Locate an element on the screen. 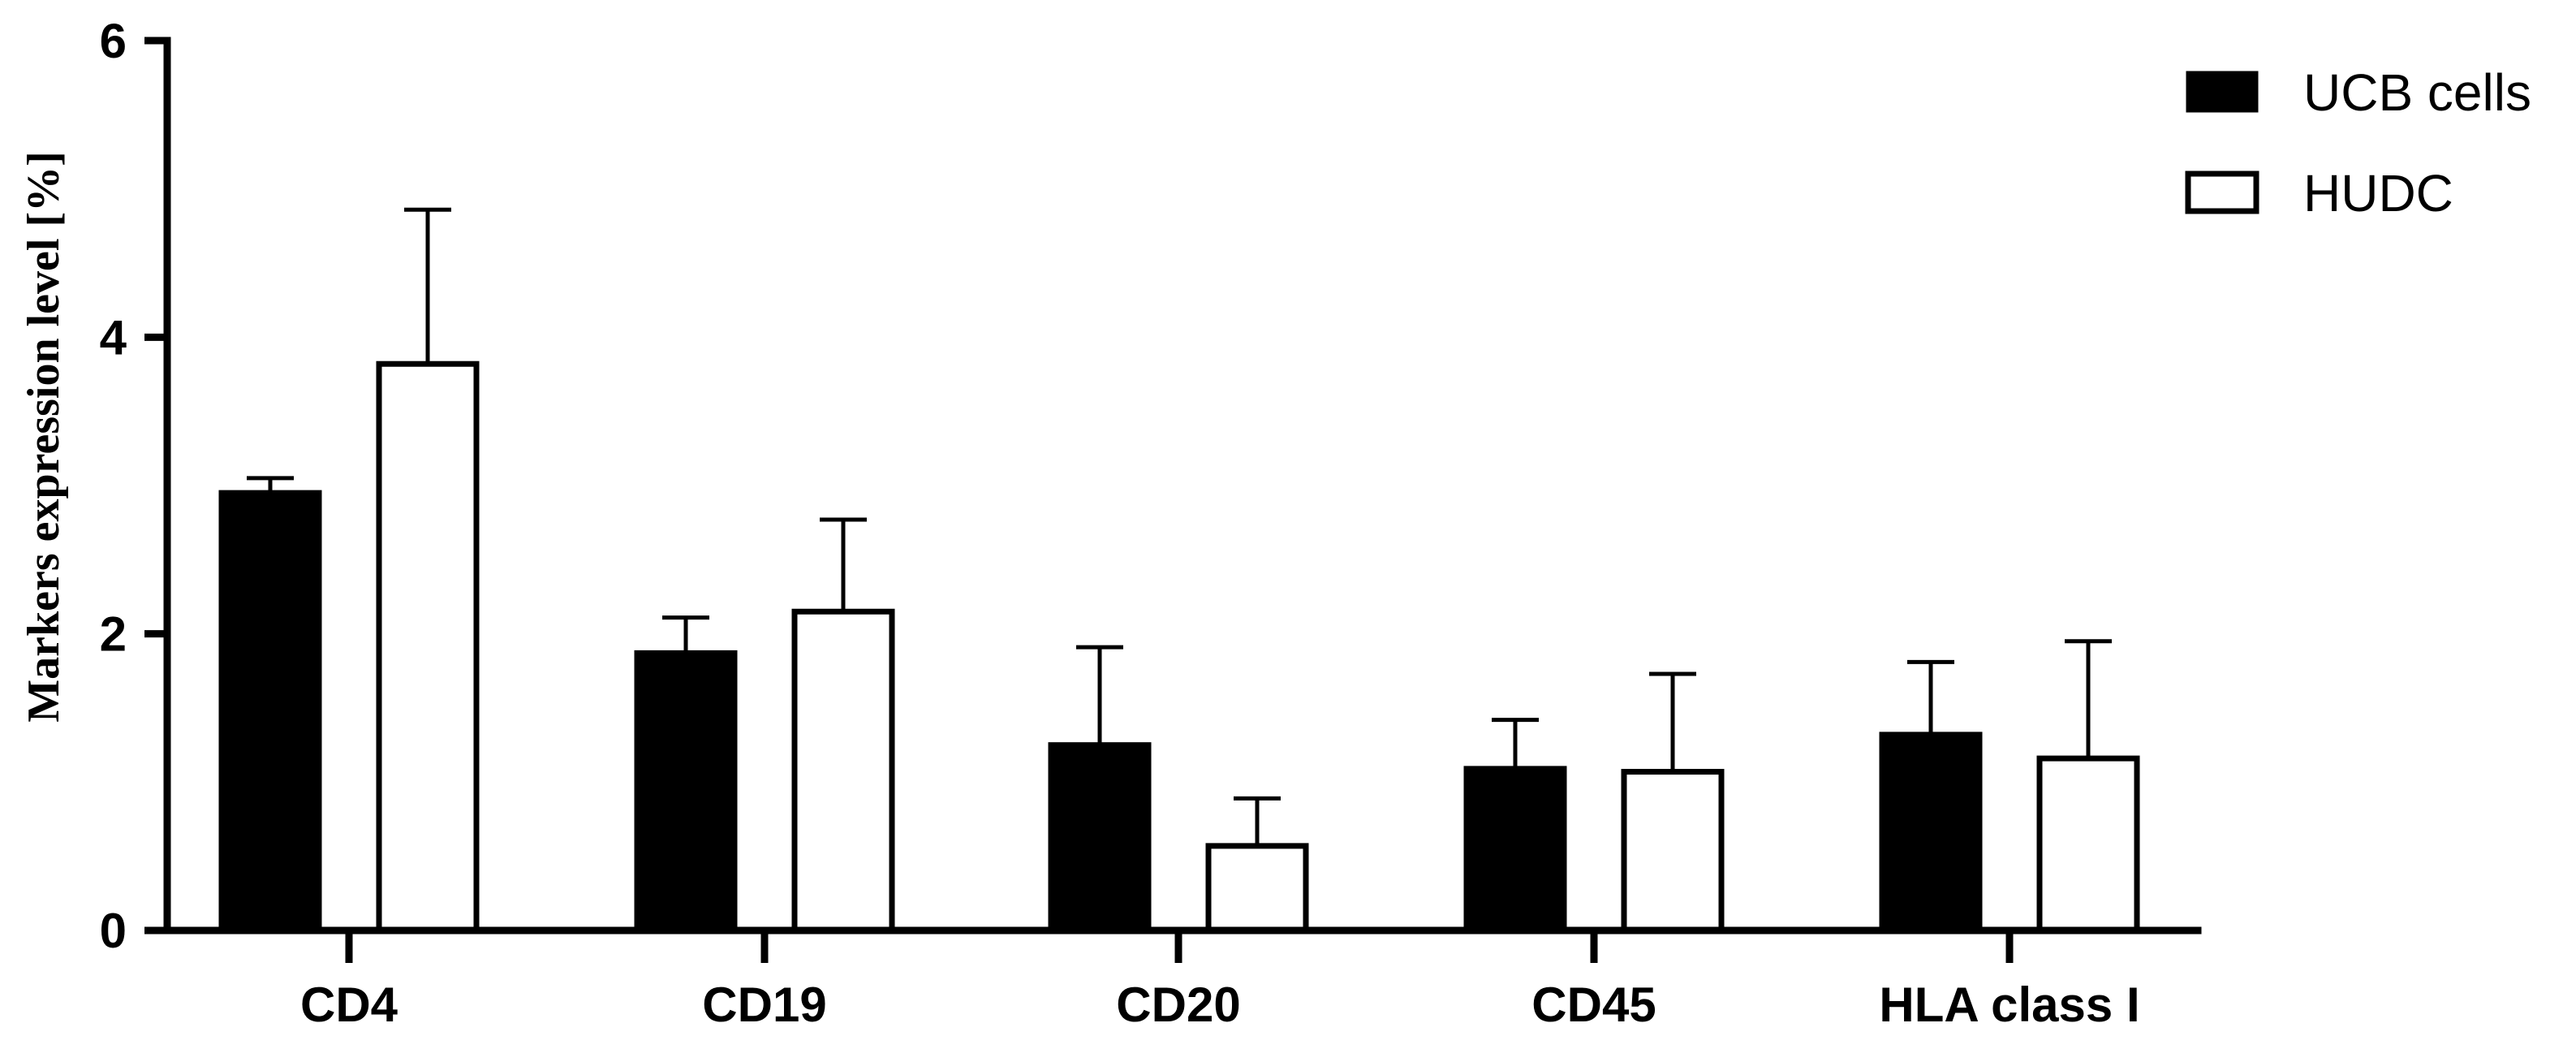 This screenshot has height=1049, width=2576. legend: UCB cells HUDC is located at coordinates (2358, 143).